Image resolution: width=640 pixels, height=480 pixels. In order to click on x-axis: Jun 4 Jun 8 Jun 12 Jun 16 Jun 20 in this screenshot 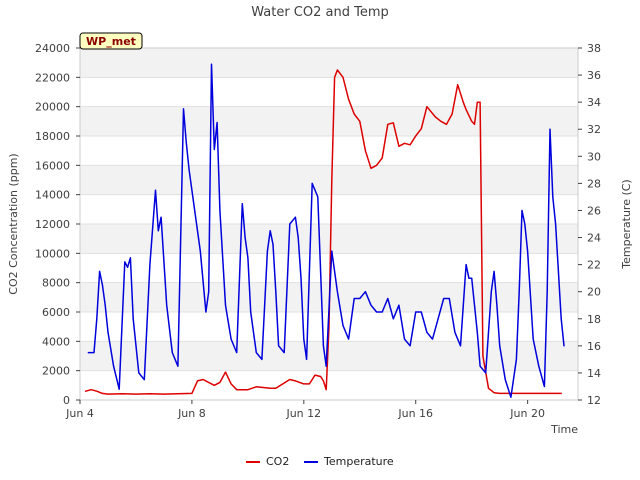, I will do `click(305, 410)`.